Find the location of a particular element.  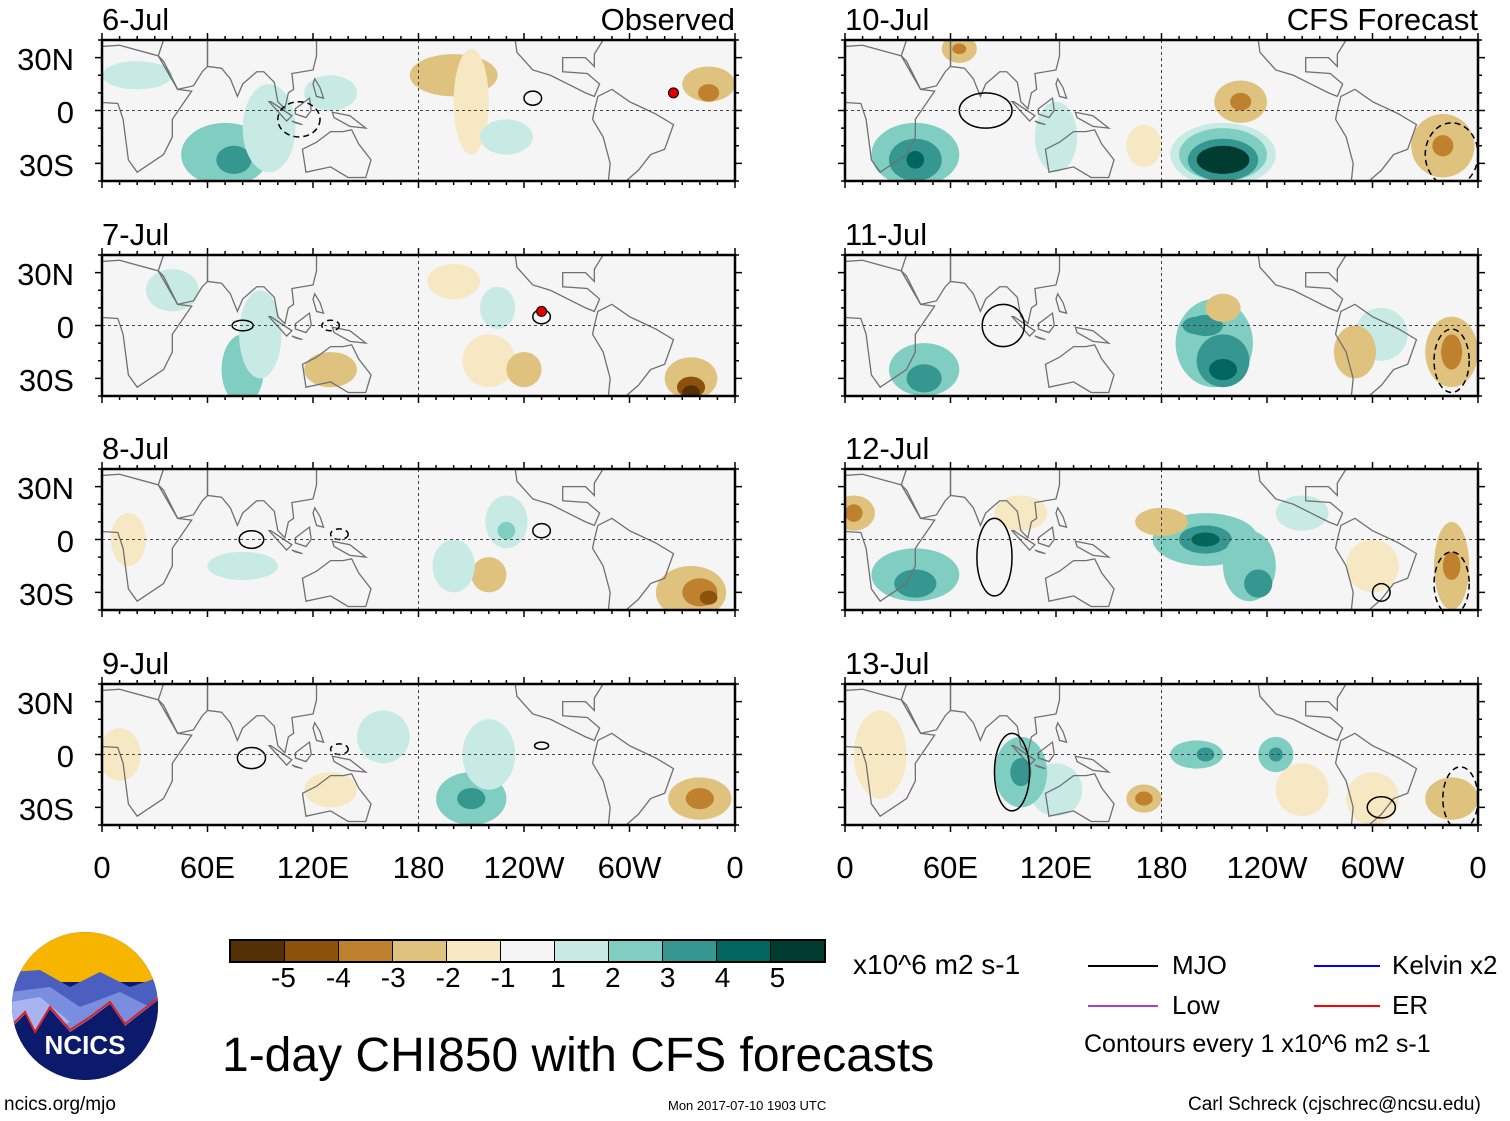

y-tick-label: 30N is located at coordinates (45, 488).